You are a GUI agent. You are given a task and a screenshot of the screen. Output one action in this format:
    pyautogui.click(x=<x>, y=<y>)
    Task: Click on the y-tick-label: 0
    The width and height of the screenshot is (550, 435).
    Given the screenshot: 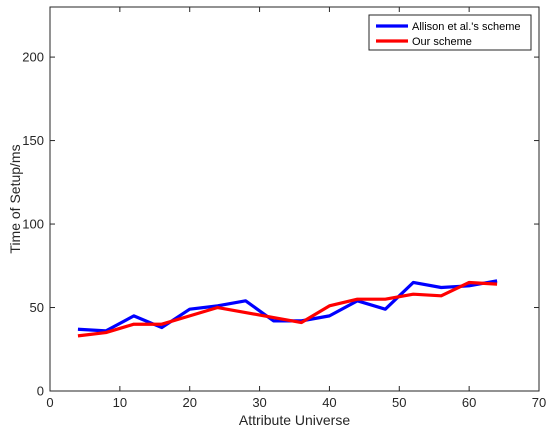 What is the action you would take?
    pyautogui.click(x=40, y=391)
    